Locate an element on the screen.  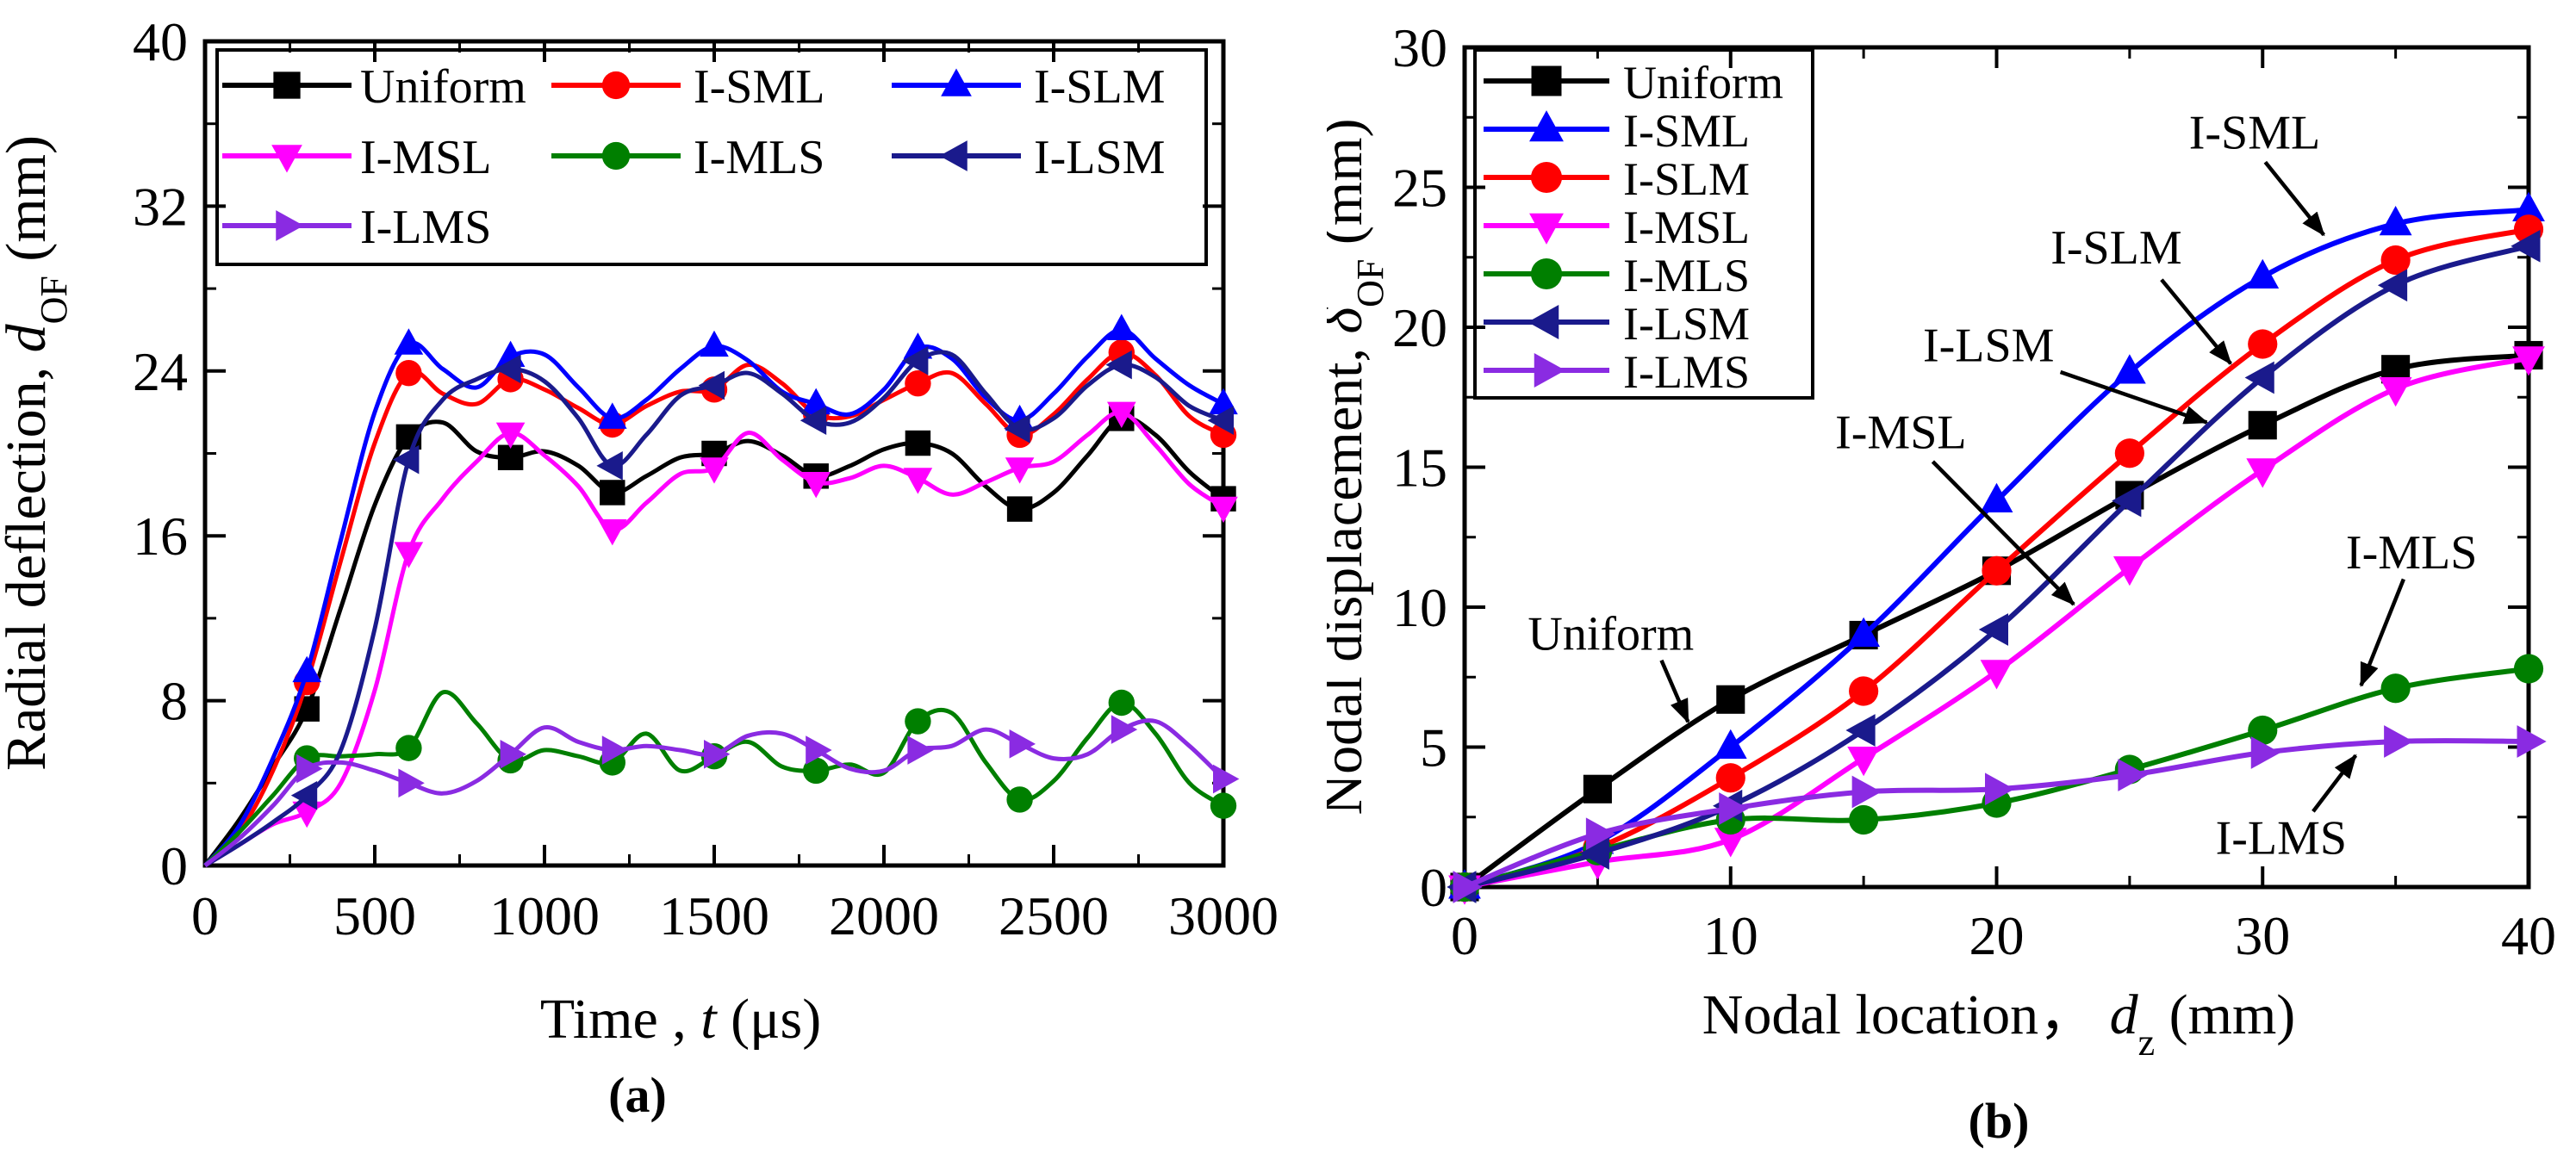
x-tick-label: 500 is located at coordinates (375, 915).